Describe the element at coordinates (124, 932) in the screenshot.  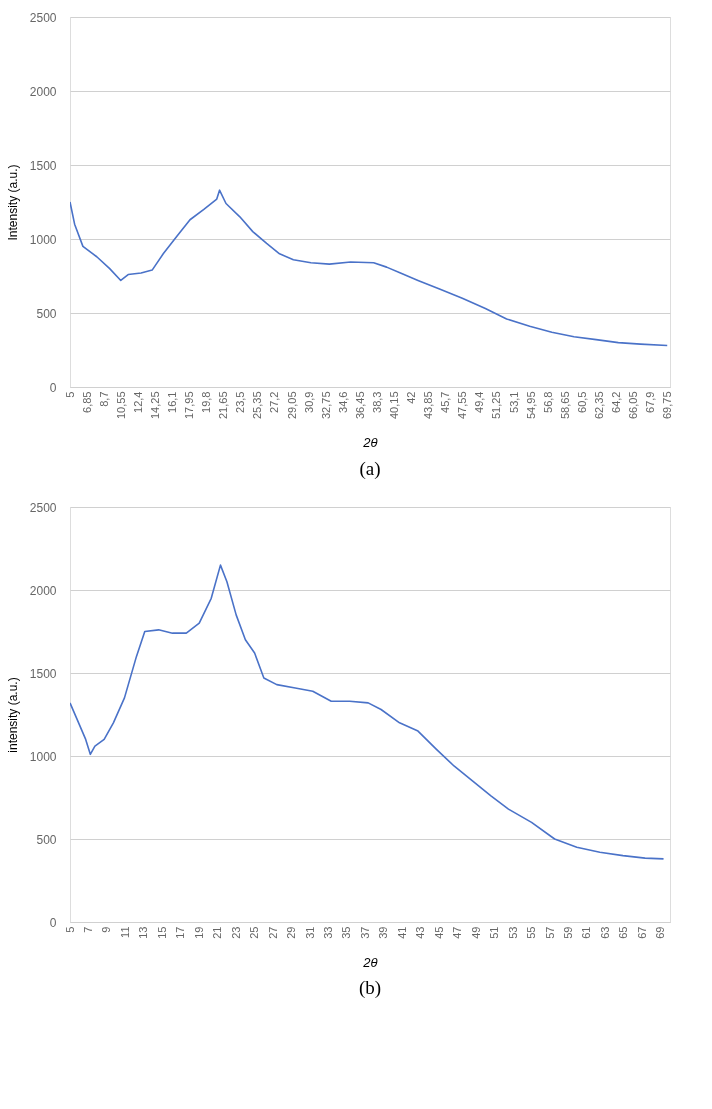
I see `x-tick-label: 11` at that location.